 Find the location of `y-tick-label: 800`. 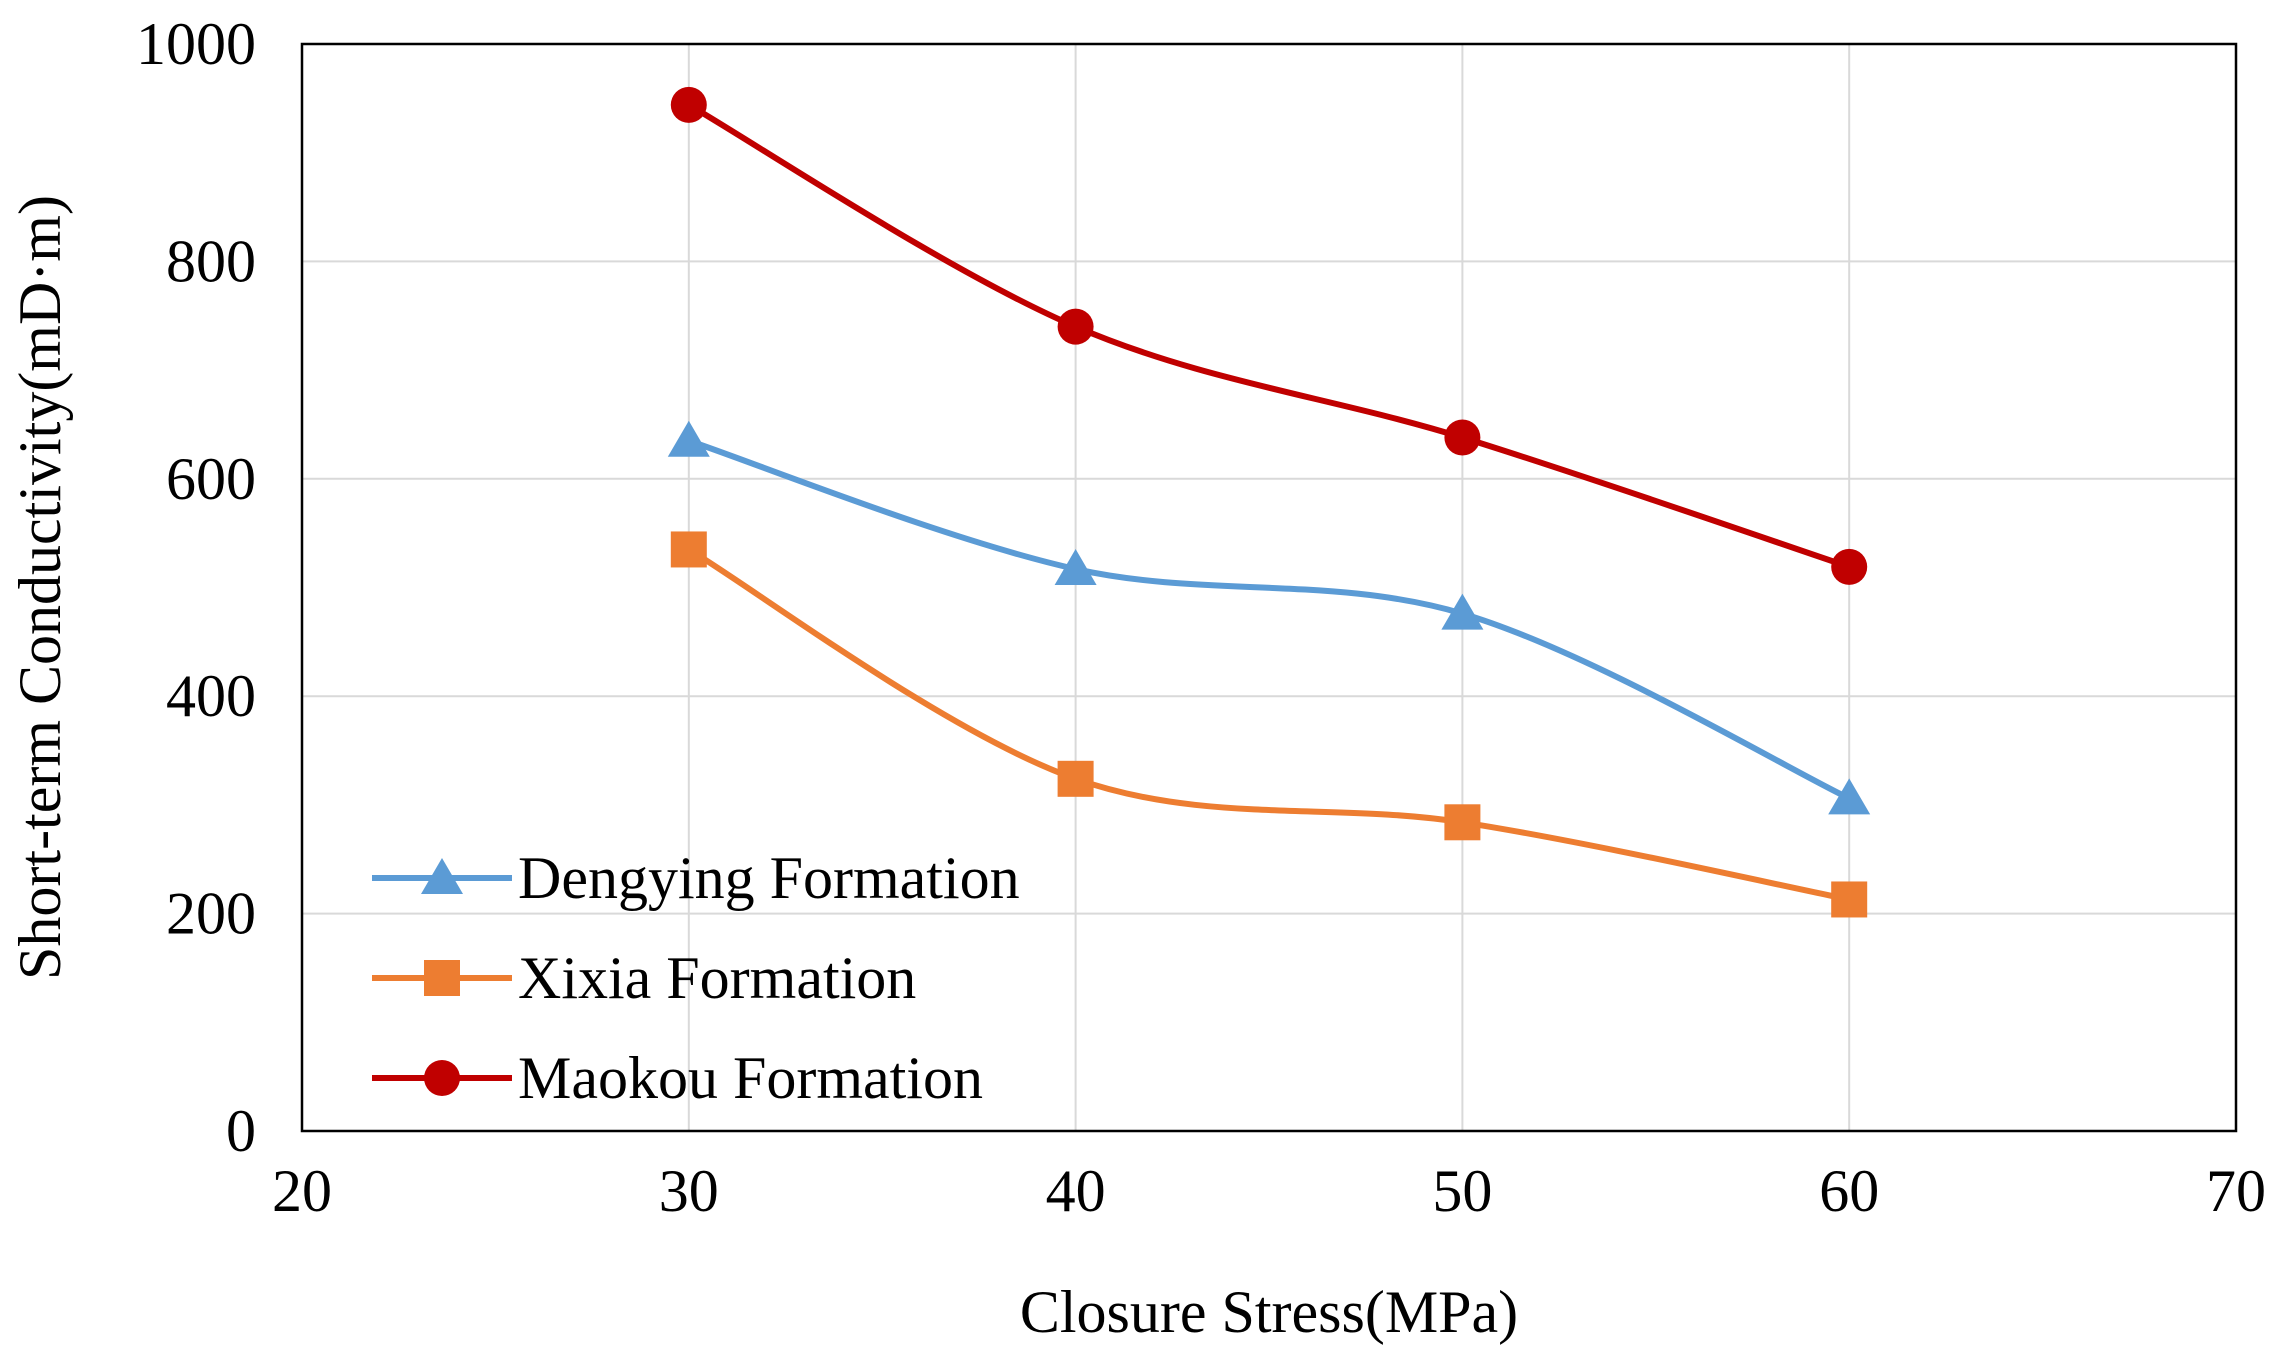

y-tick-label: 800 is located at coordinates (211, 261).